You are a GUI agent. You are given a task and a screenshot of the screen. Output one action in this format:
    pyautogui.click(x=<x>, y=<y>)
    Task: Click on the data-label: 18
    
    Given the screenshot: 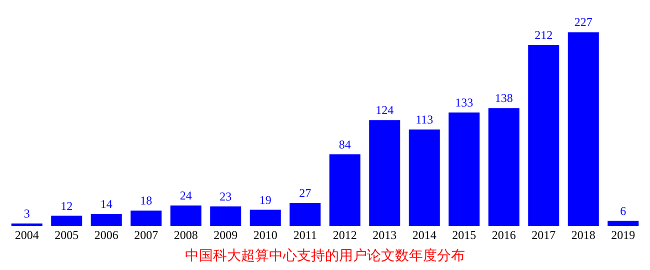 What is the action you would take?
    pyautogui.click(x=146, y=201)
    